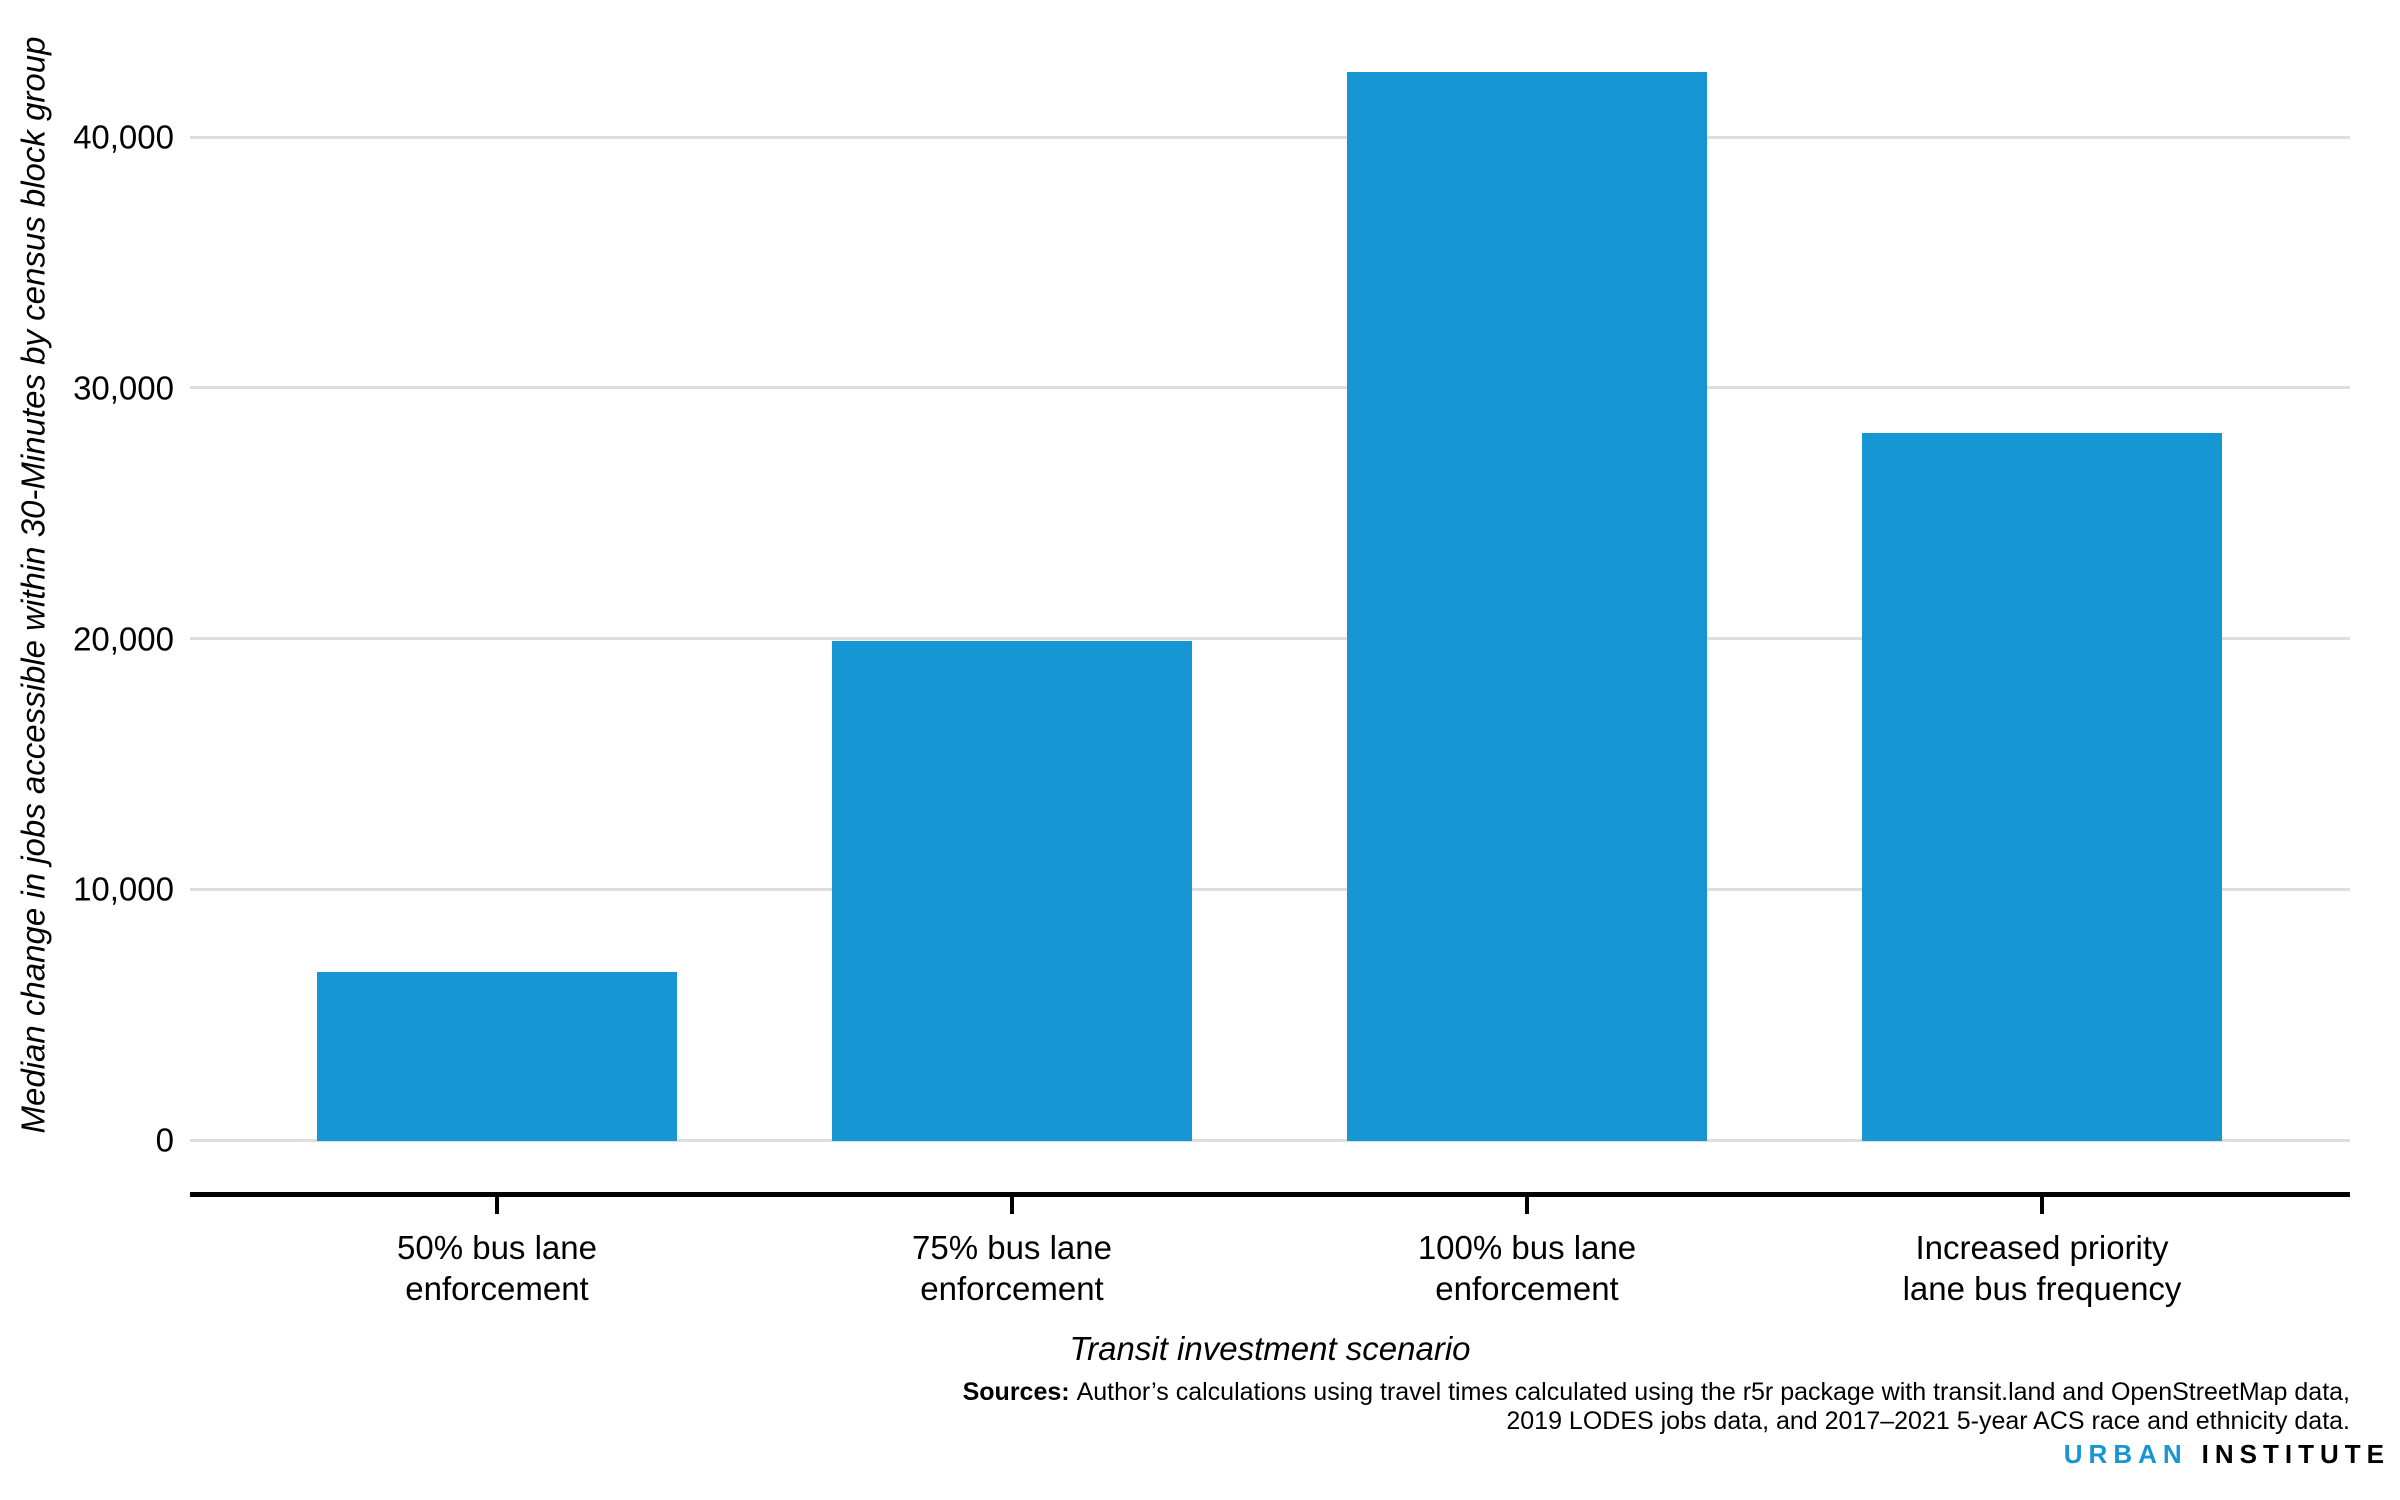 The image size is (2400, 1500). What do you see at coordinates (123, 638) in the screenshot?
I see `y-tick-label: 20,000` at bounding box center [123, 638].